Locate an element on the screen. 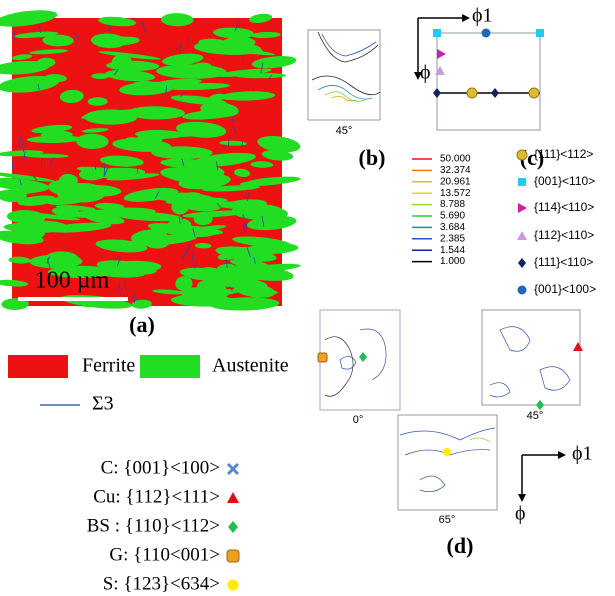 This screenshot has width=615, height=596. legend-label: {111}<110> is located at coordinates (563, 262).